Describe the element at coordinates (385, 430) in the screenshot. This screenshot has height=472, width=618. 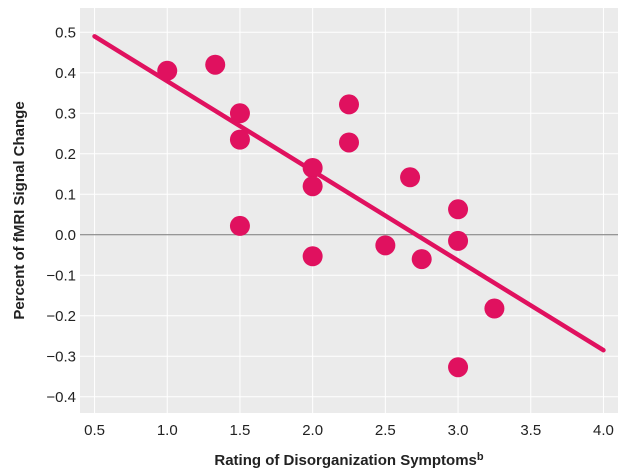
I see `x-tick-label: 2.5` at that location.